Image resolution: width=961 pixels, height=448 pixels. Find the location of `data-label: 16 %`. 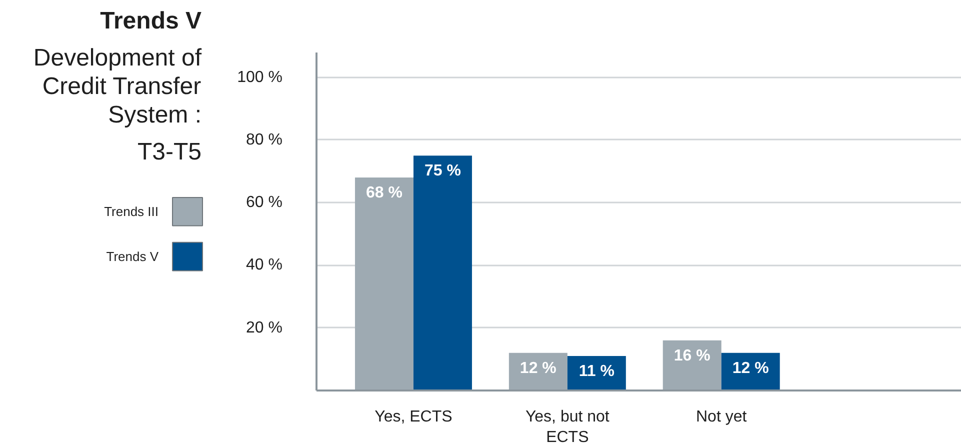

data-label: 16 % is located at coordinates (692, 355).